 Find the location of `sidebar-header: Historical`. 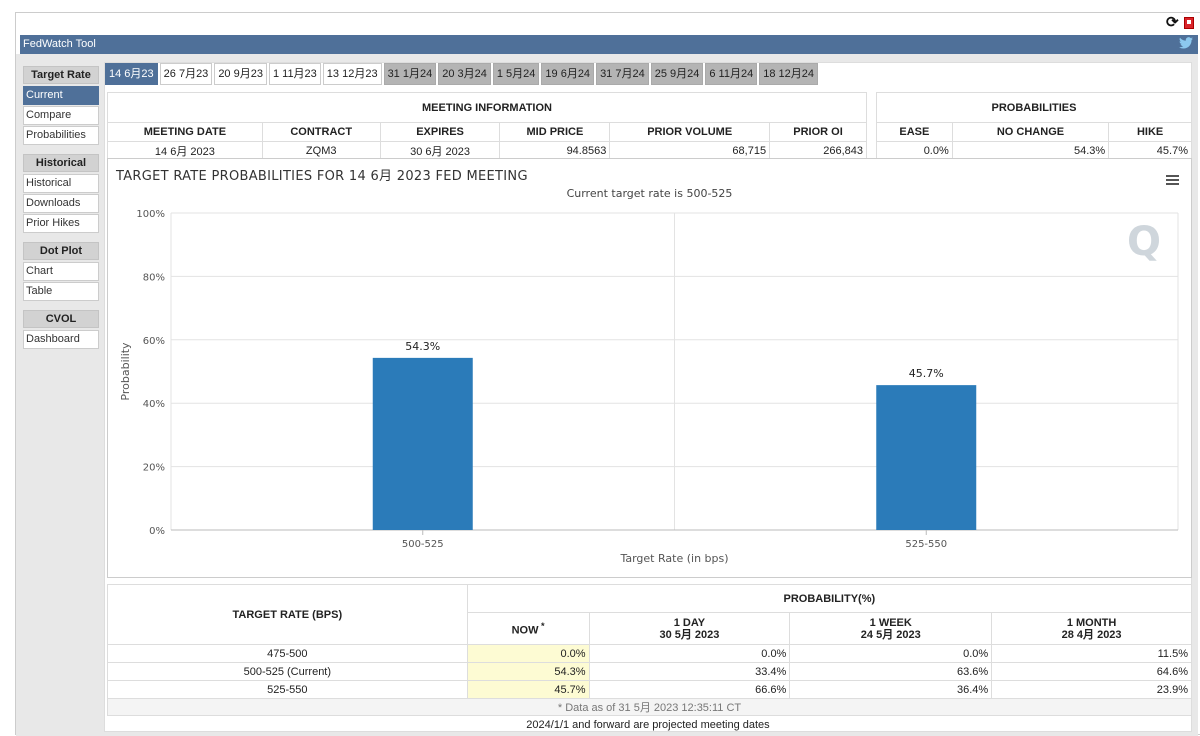

sidebar-header: Historical is located at coordinates (61, 163).